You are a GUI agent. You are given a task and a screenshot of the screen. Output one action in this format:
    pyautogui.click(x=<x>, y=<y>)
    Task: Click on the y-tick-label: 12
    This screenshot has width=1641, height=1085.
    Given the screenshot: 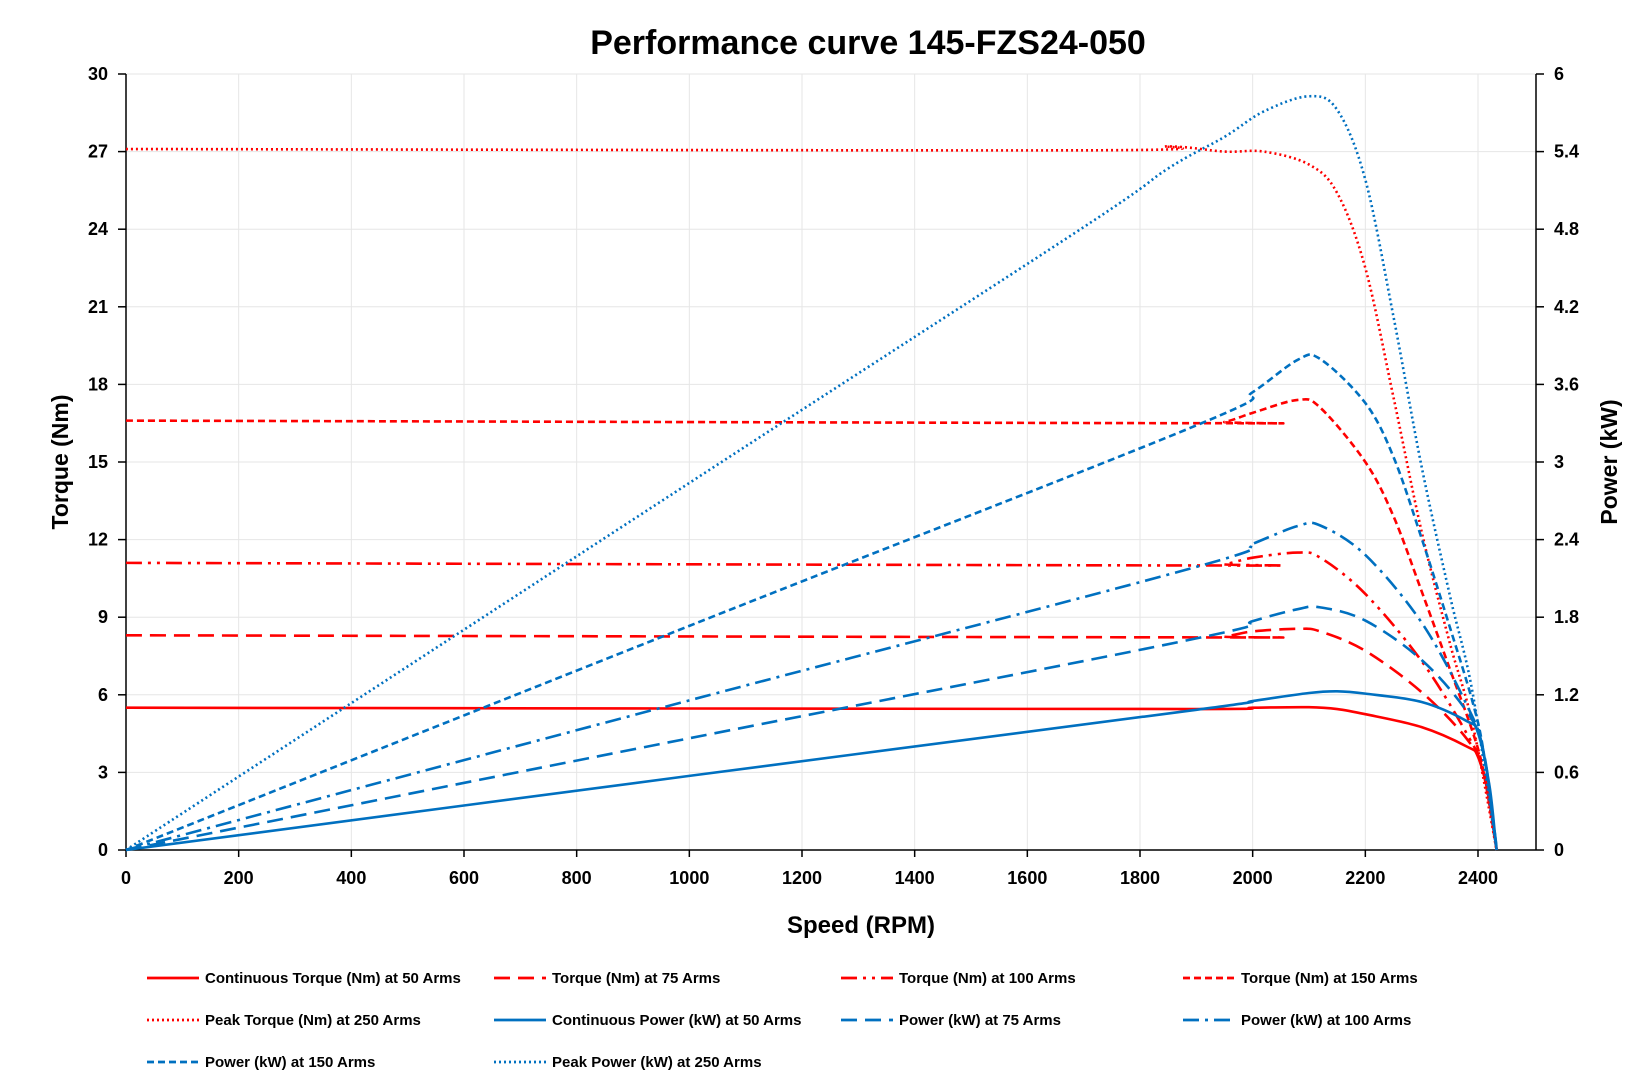 What is the action you would take?
    pyautogui.click(x=98, y=540)
    